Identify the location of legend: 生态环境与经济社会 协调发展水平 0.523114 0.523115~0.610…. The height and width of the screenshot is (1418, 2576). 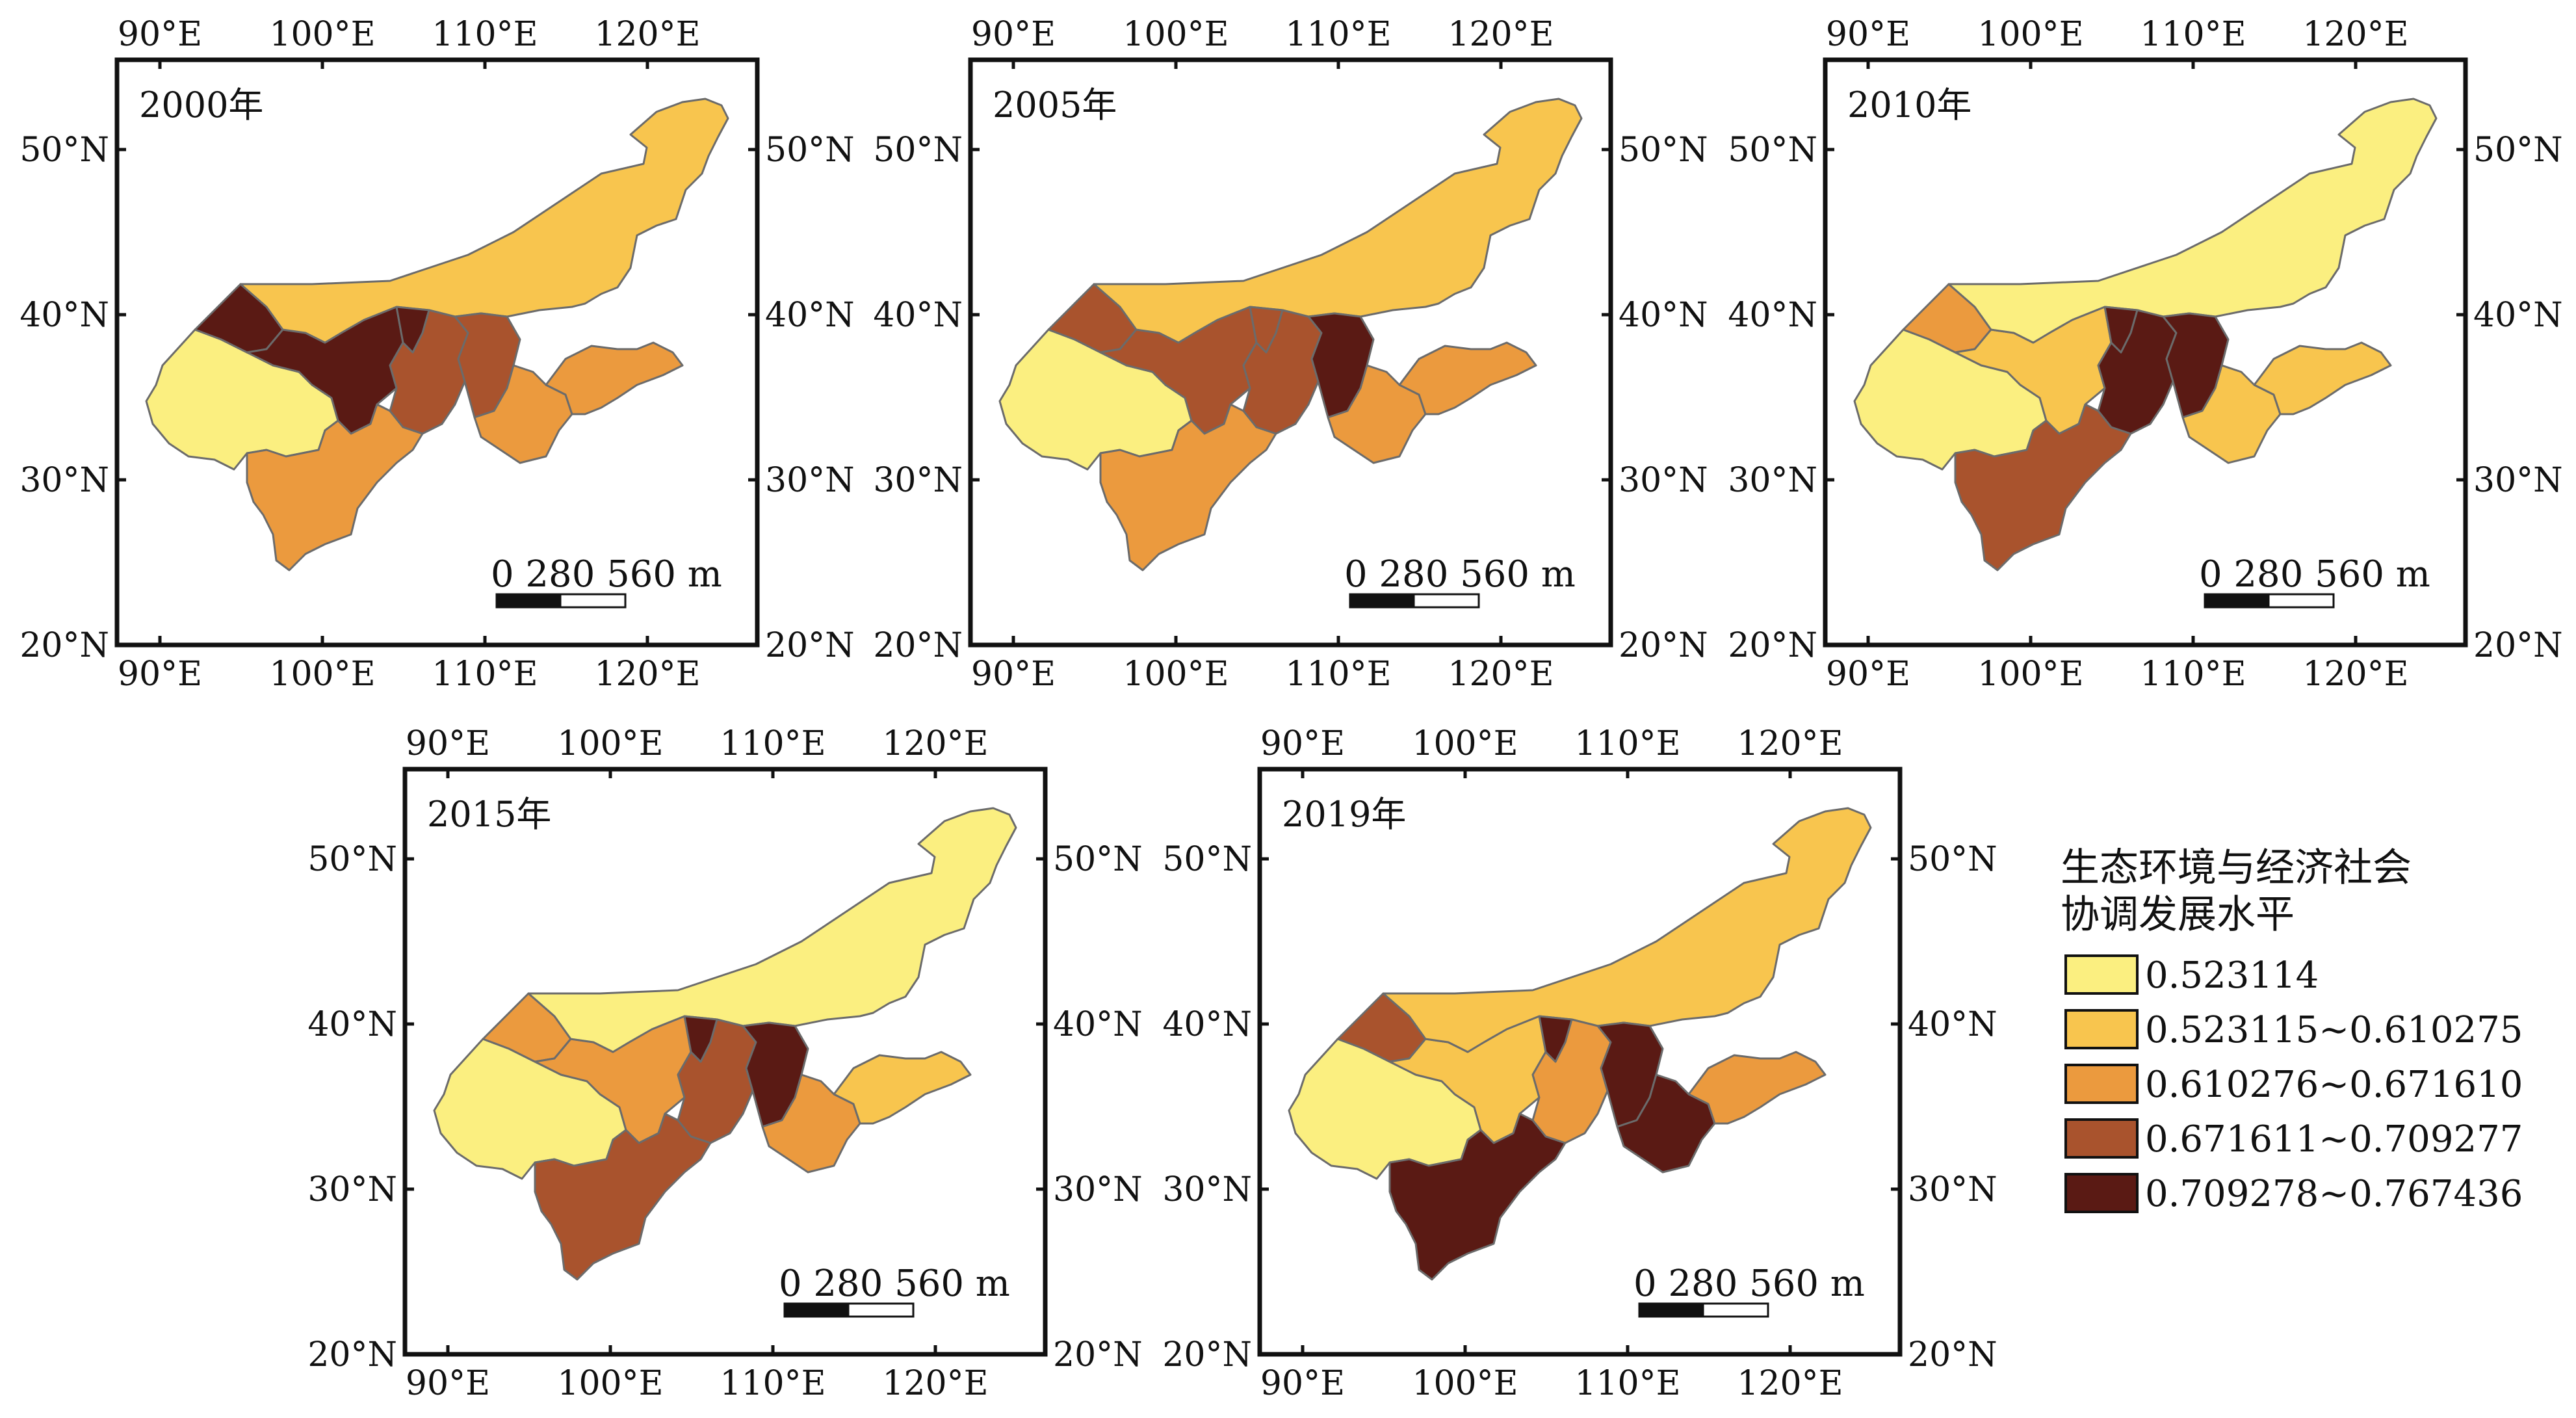
(2292, 1030).